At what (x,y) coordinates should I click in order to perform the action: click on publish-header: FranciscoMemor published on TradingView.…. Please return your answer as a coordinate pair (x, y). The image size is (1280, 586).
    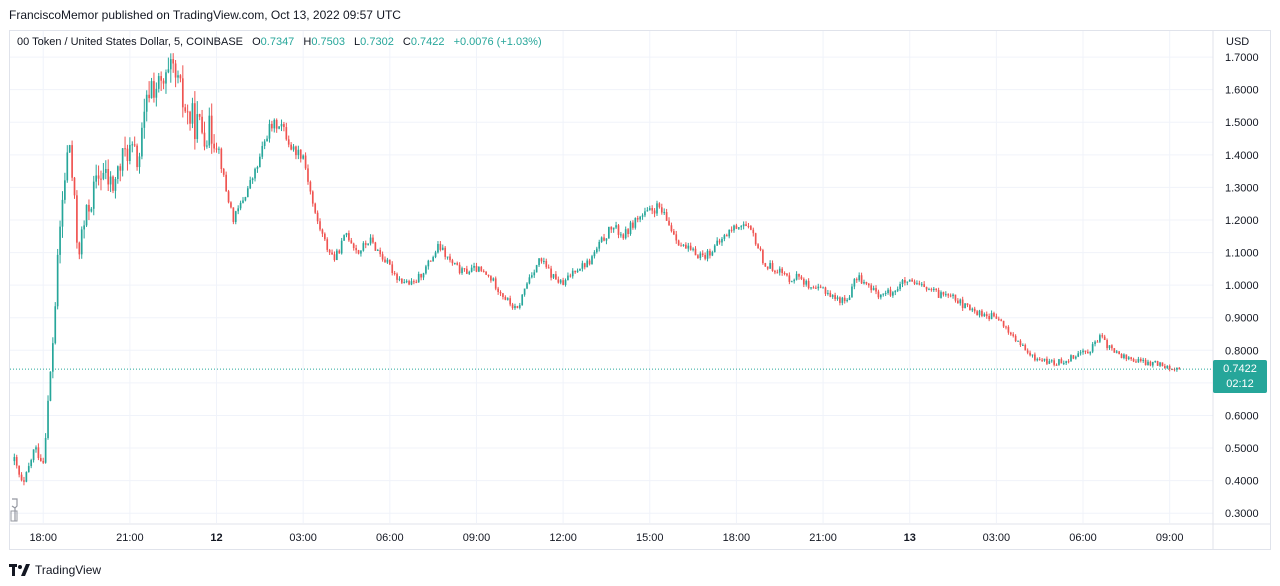
    Looking at the image, I should click on (640, 15).